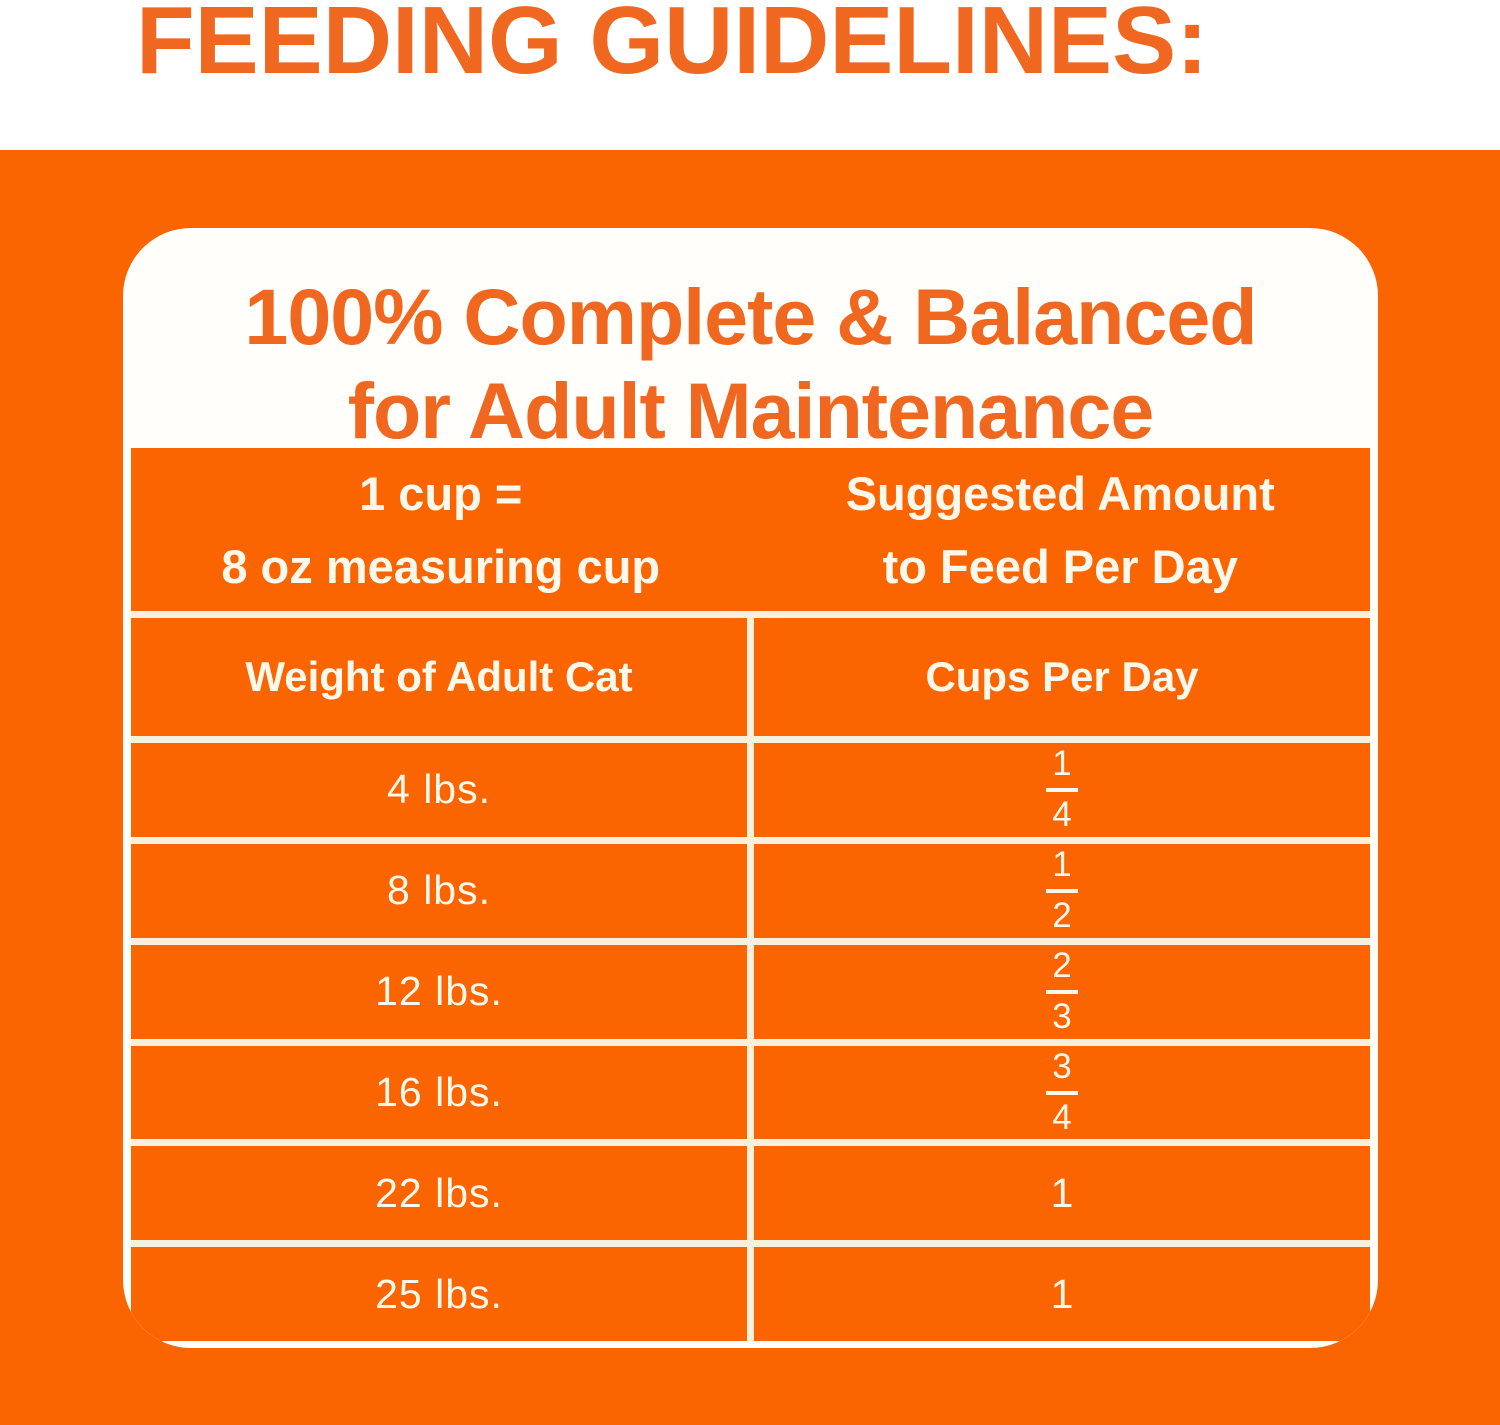 This screenshot has height=1425, width=1500. I want to click on cups-fraction: 1 4, so click(1062, 789).